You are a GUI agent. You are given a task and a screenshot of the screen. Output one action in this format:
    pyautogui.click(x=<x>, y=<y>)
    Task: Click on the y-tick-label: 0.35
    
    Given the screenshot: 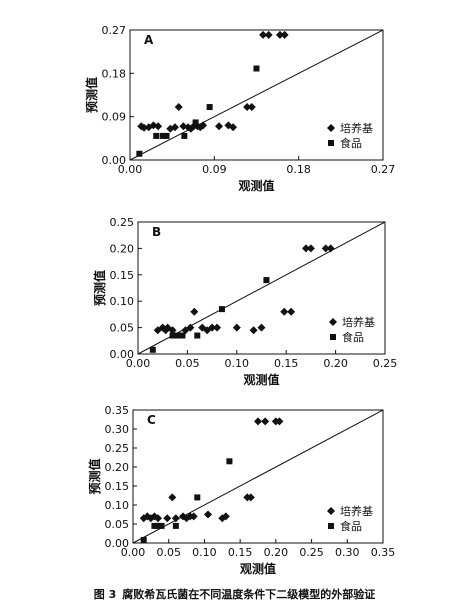 What is the action you would take?
    pyautogui.click(x=117, y=410)
    